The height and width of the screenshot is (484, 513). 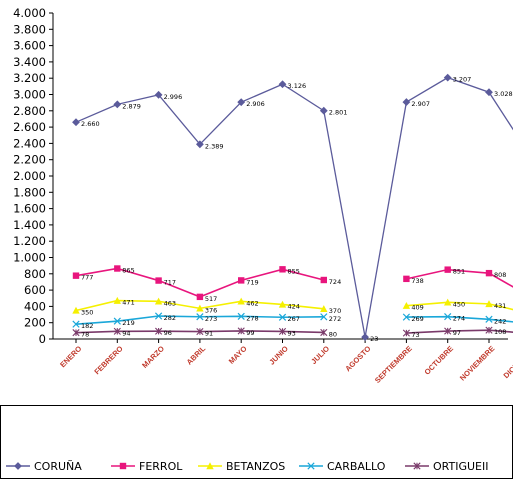 I want to click on y-tick-label: 4.000, so click(x=29, y=13).